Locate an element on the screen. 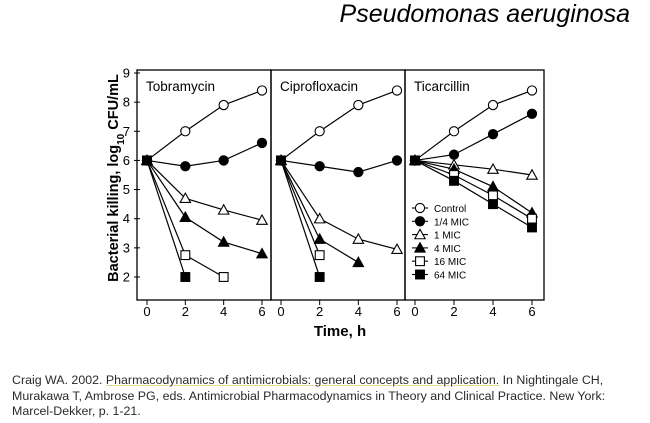  panel-title-1: Tobramycin is located at coordinates (180, 86).